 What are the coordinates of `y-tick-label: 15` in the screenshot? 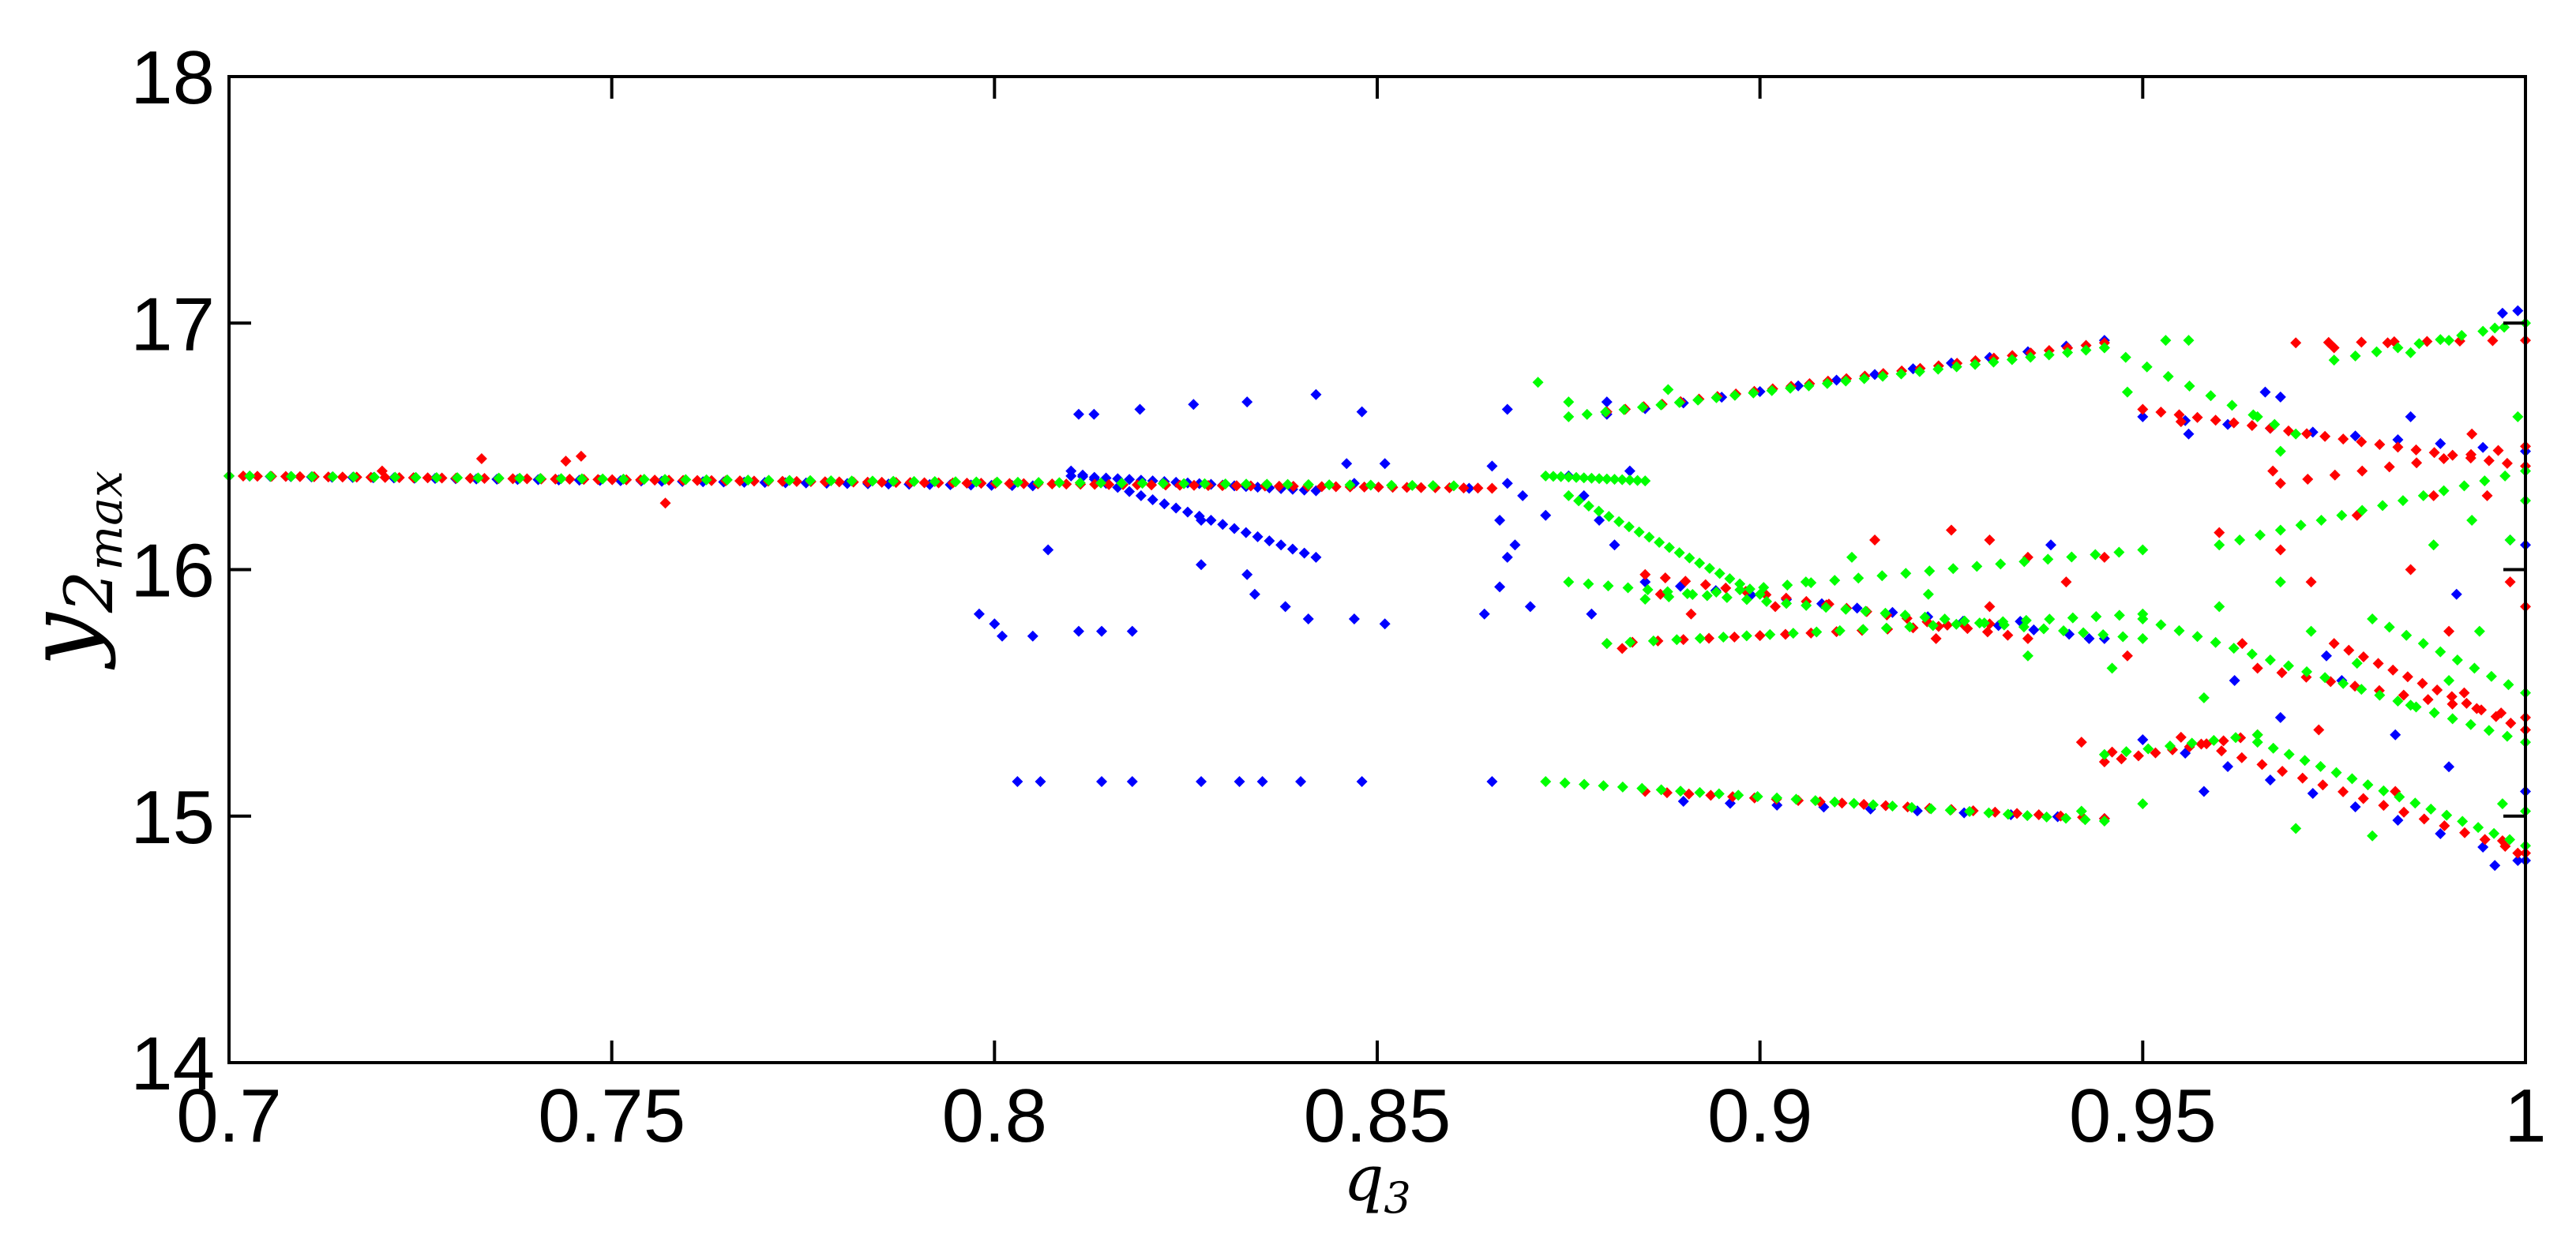 It's located at (172, 817).